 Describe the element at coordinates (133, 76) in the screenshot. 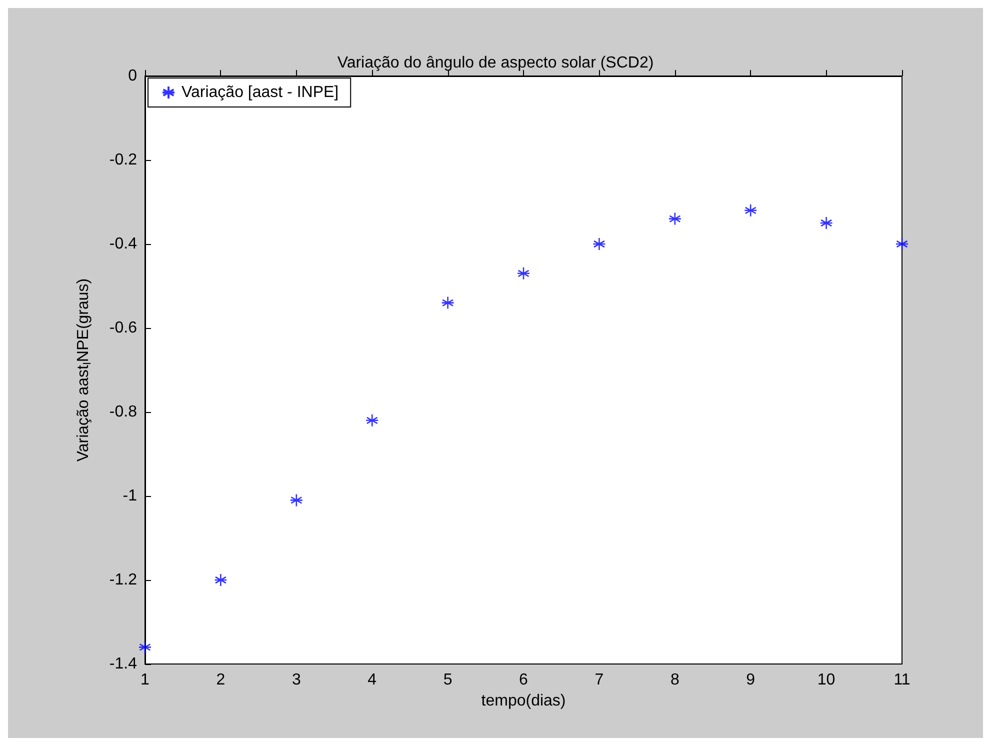

I see `y-tick-label: 0` at that location.